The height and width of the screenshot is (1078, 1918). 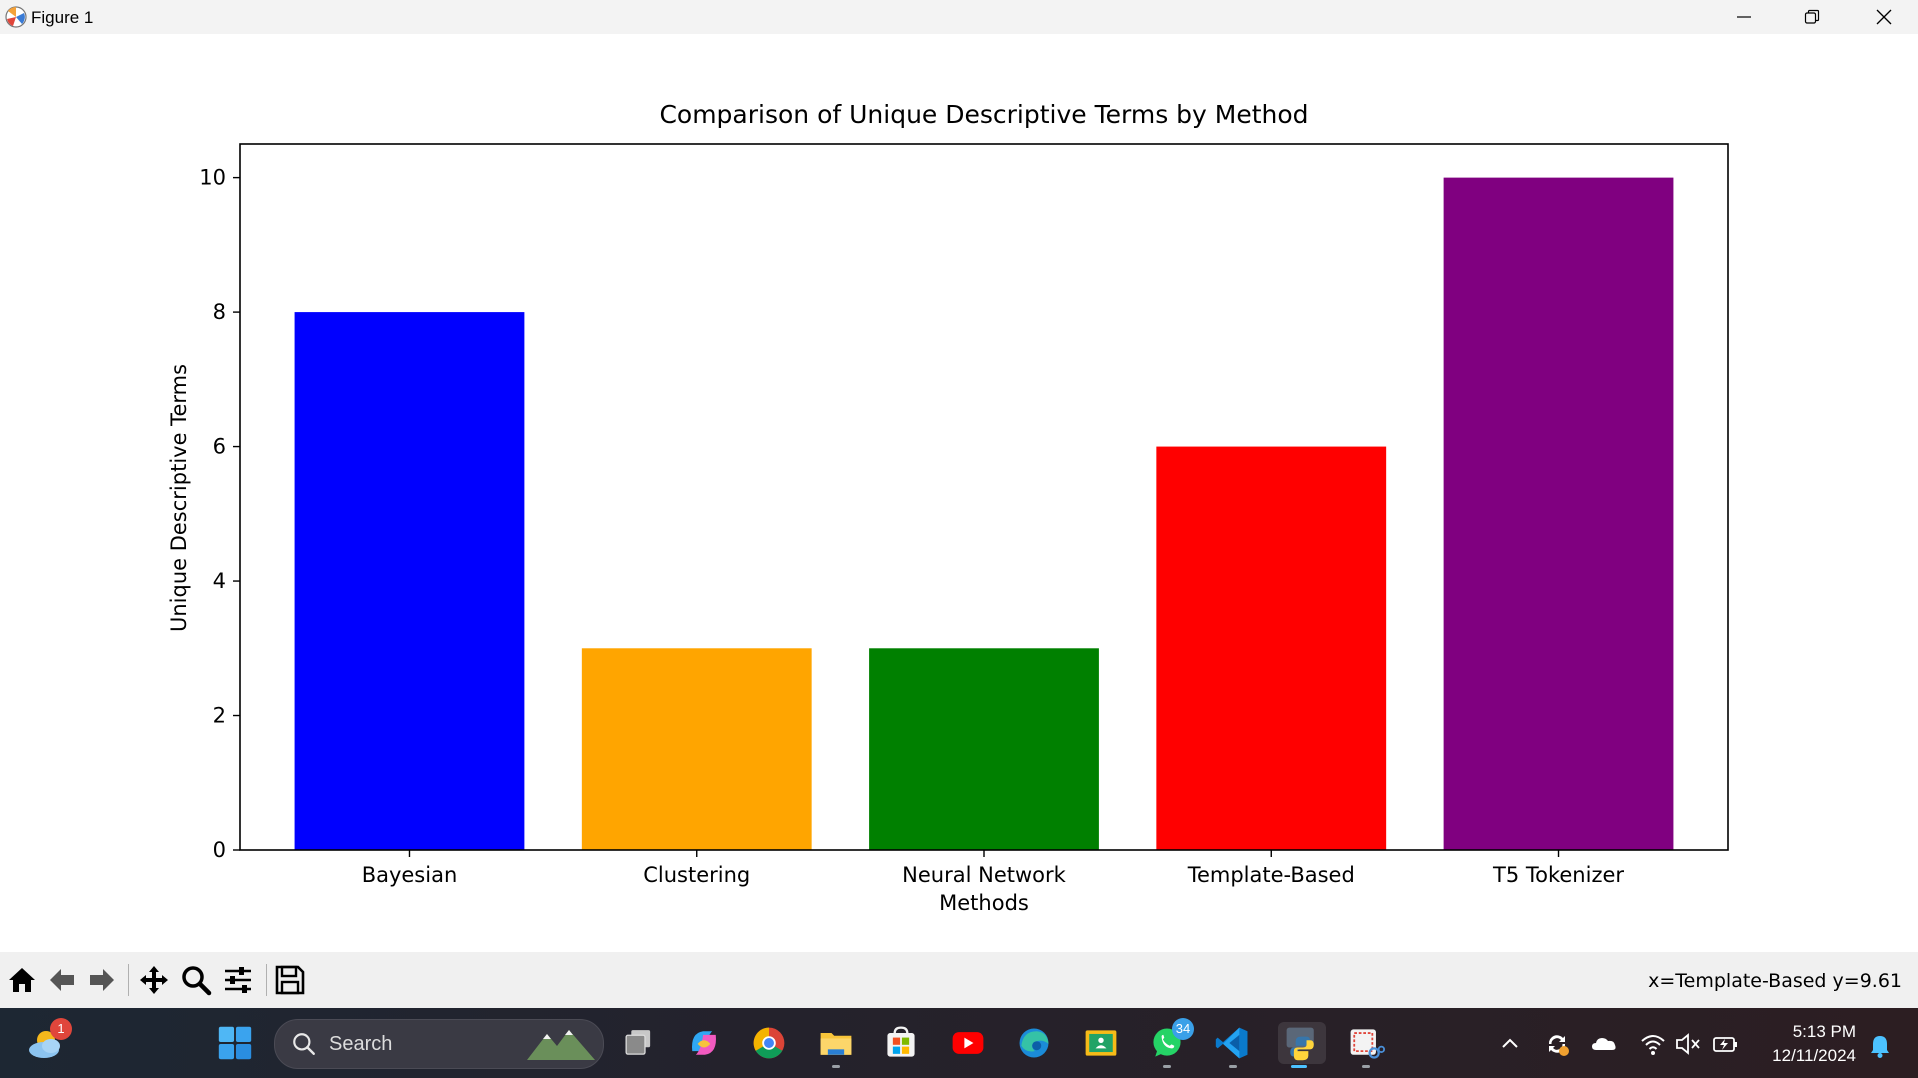 I want to click on y-tick-label: 2, so click(x=219, y=716).